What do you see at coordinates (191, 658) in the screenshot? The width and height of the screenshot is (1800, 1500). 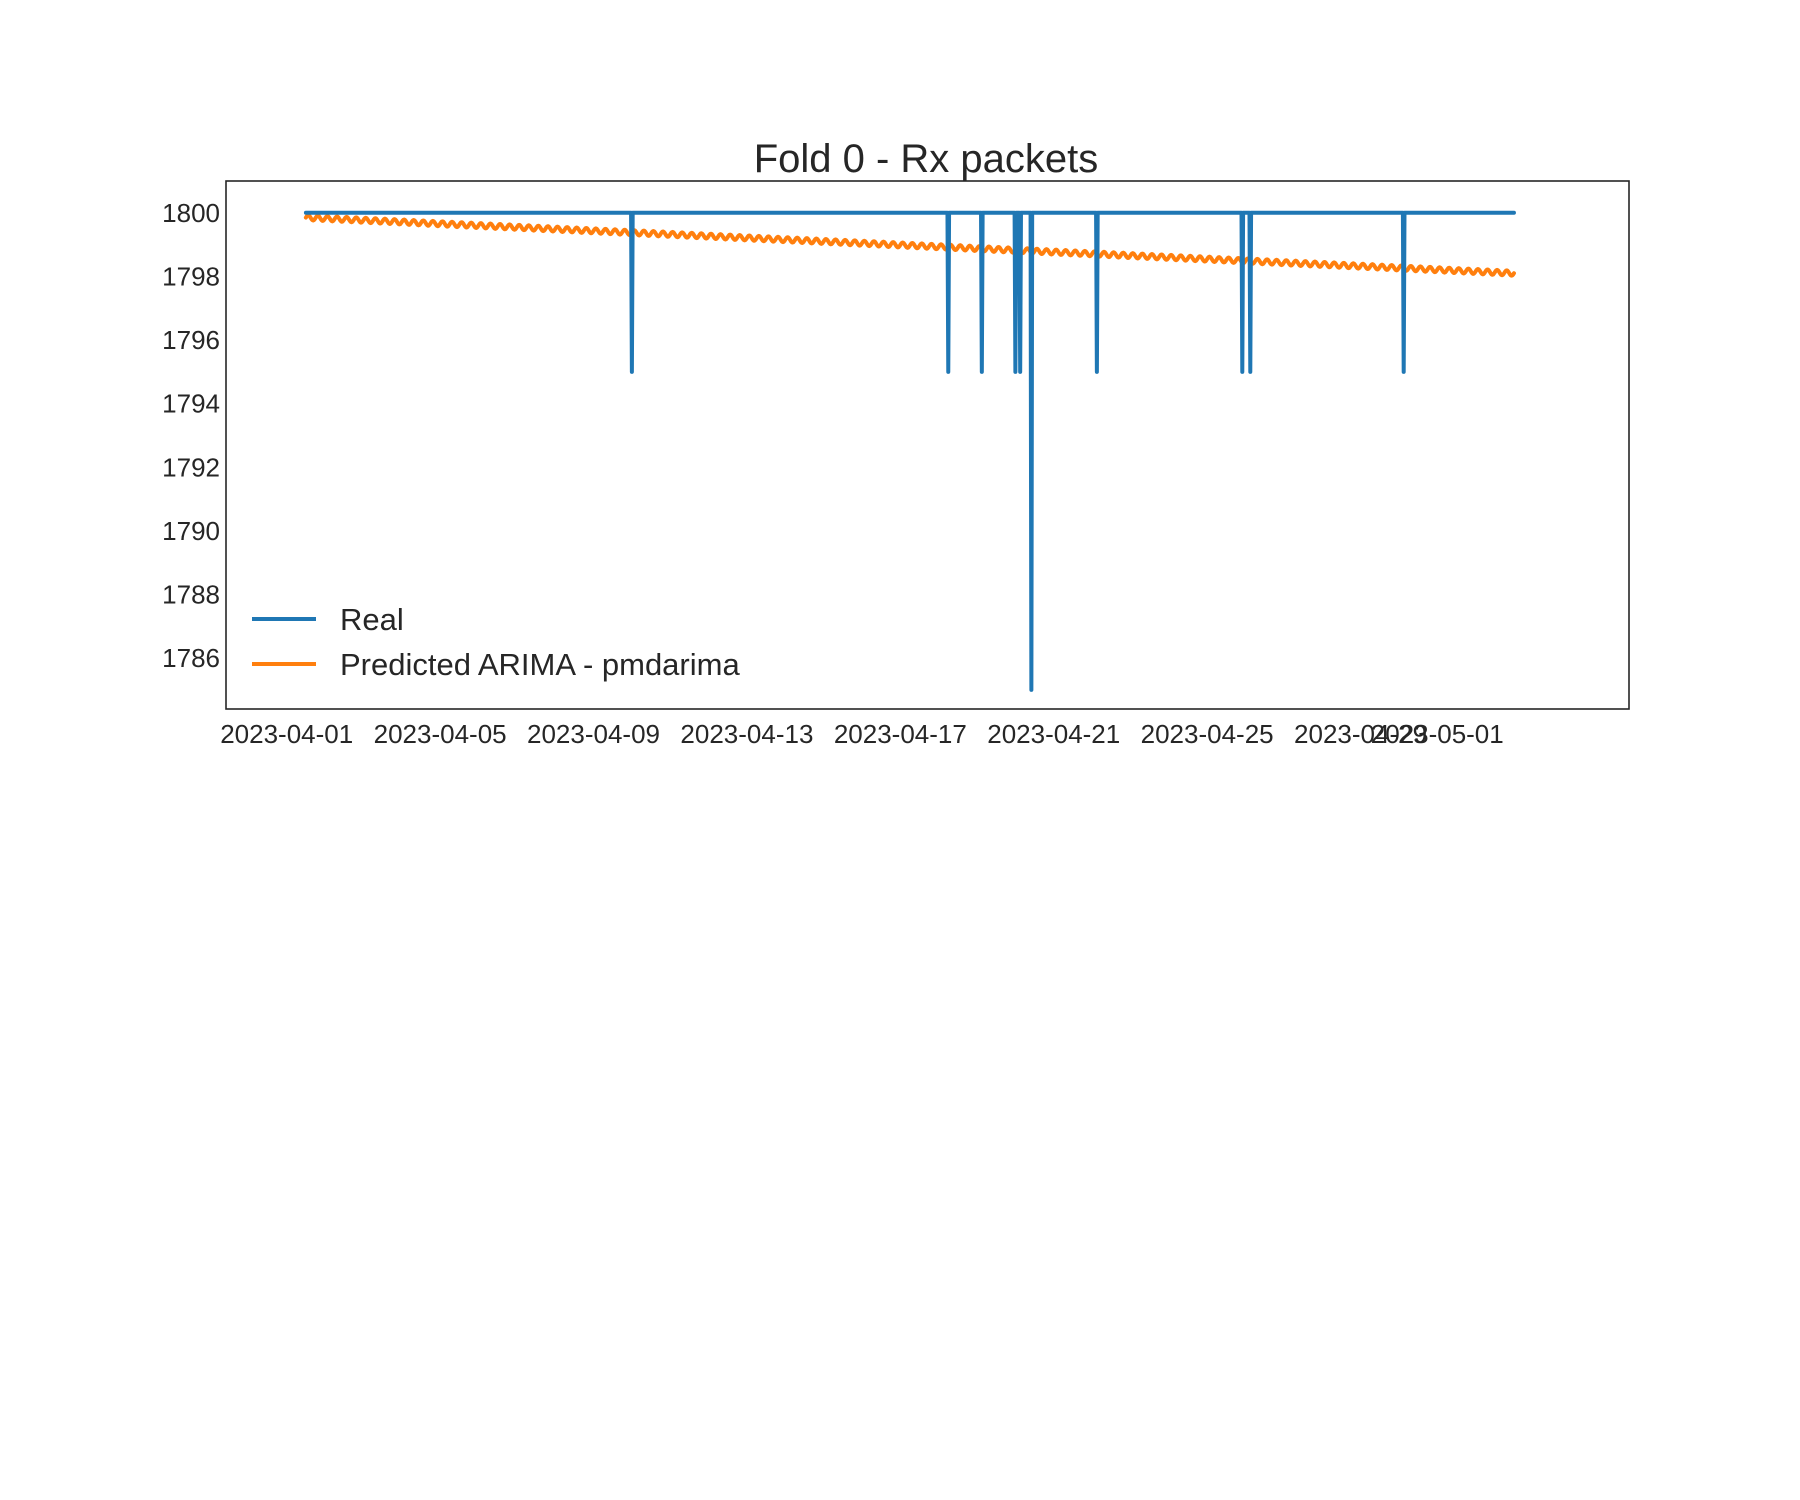 I see `y-tick-label: 1786` at bounding box center [191, 658].